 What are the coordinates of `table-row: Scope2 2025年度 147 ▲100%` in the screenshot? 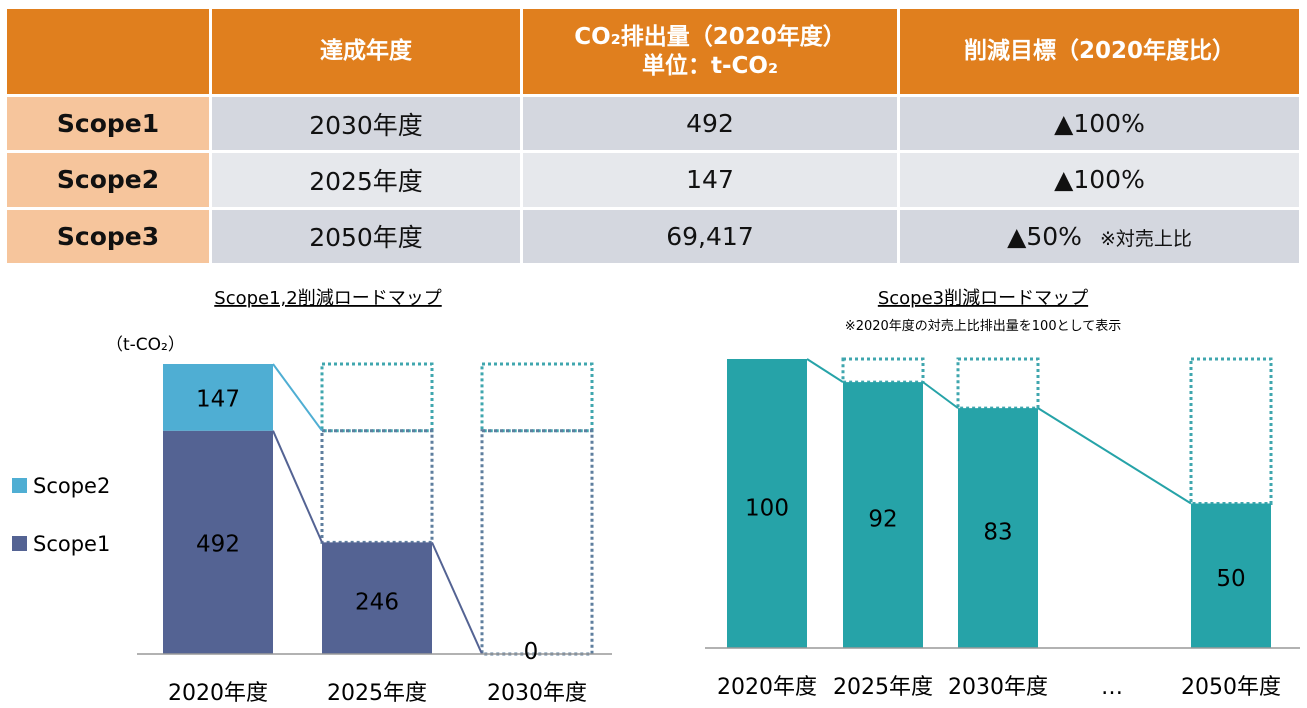 It's located at (653, 180).